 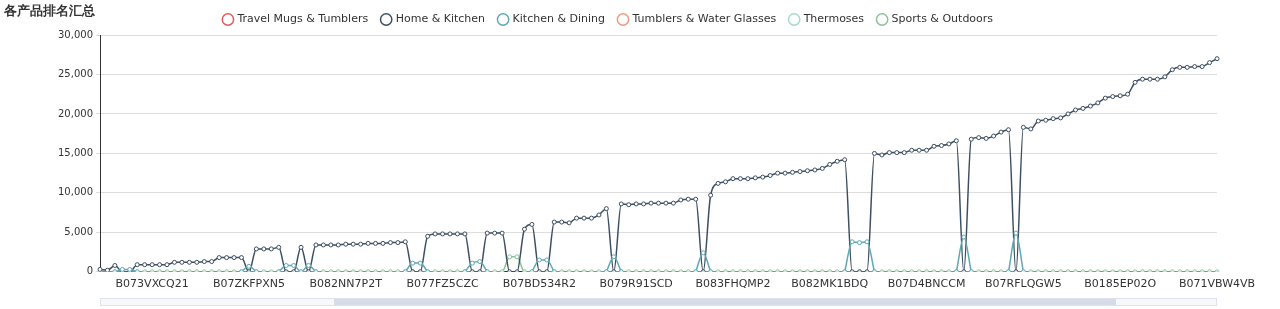 What do you see at coordinates (49, 11) in the screenshot?
I see `chart-title: 各产品排名汇总` at bounding box center [49, 11].